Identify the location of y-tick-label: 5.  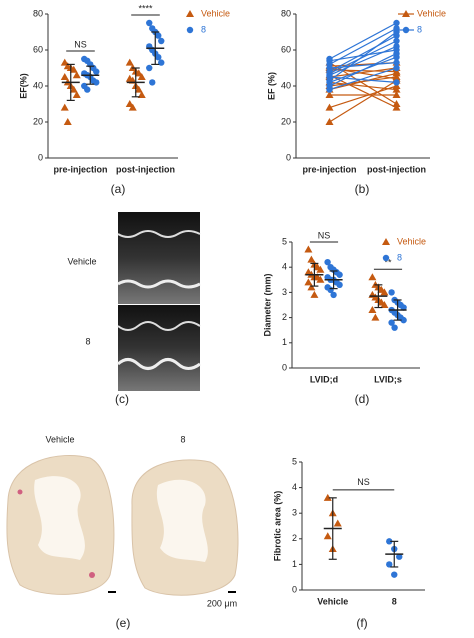
(294, 461).